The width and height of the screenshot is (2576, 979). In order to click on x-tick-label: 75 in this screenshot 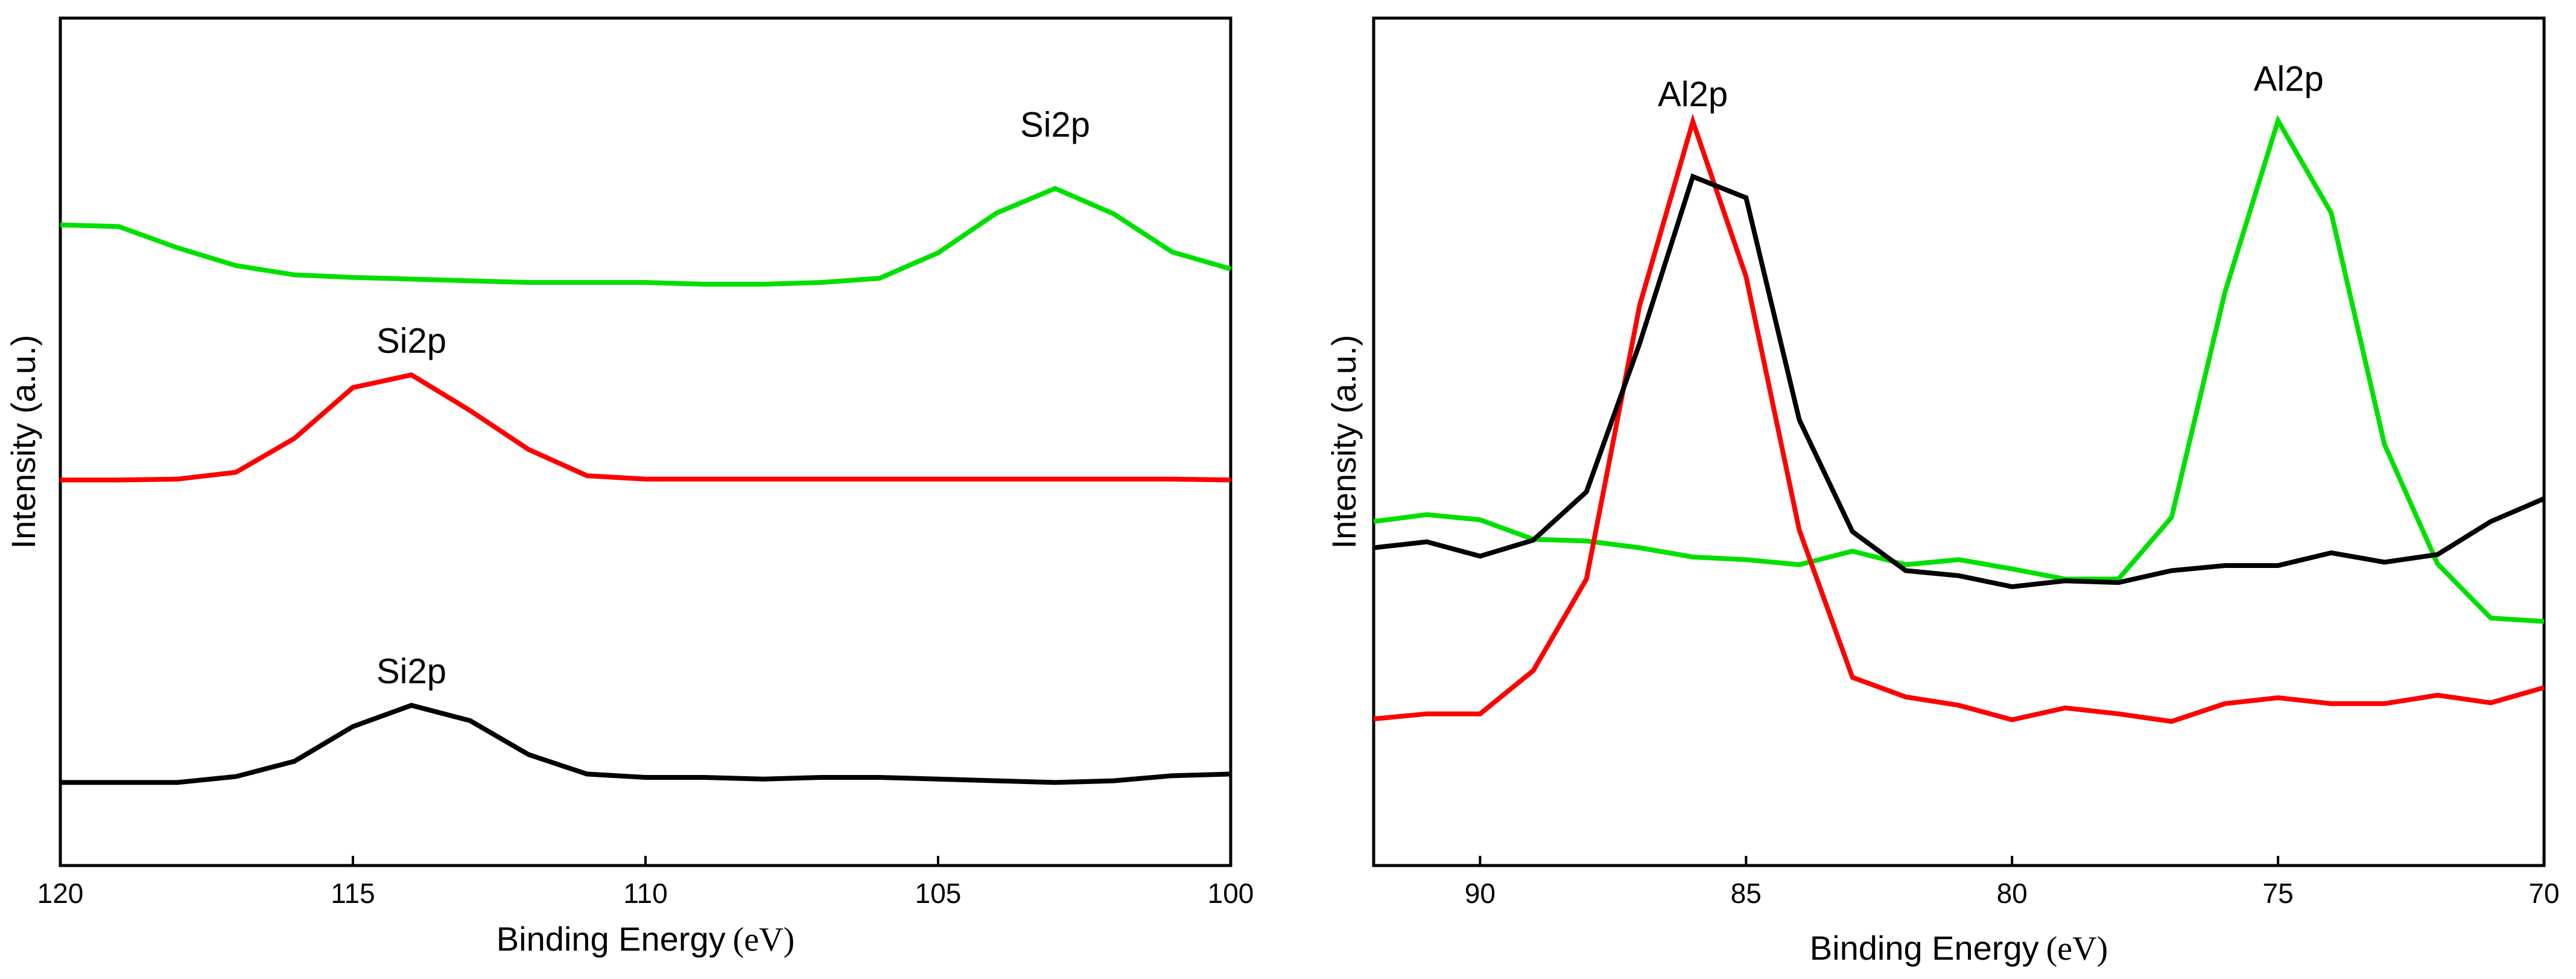, I will do `click(2278, 894)`.